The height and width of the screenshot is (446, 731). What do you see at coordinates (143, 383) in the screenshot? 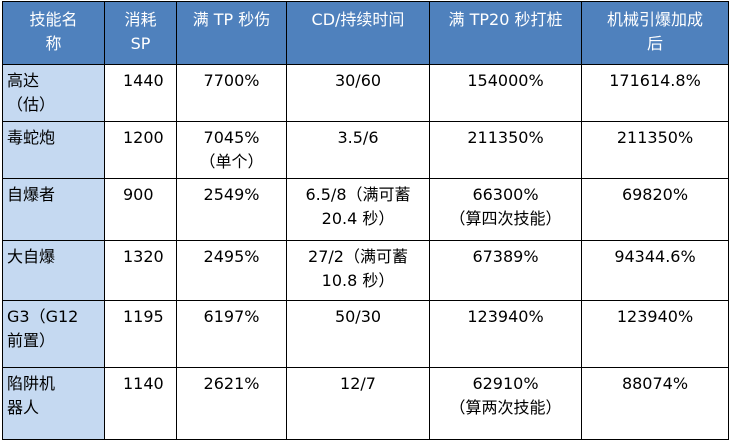
I see `sp-cost-cell-line: 1140` at bounding box center [143, 383].